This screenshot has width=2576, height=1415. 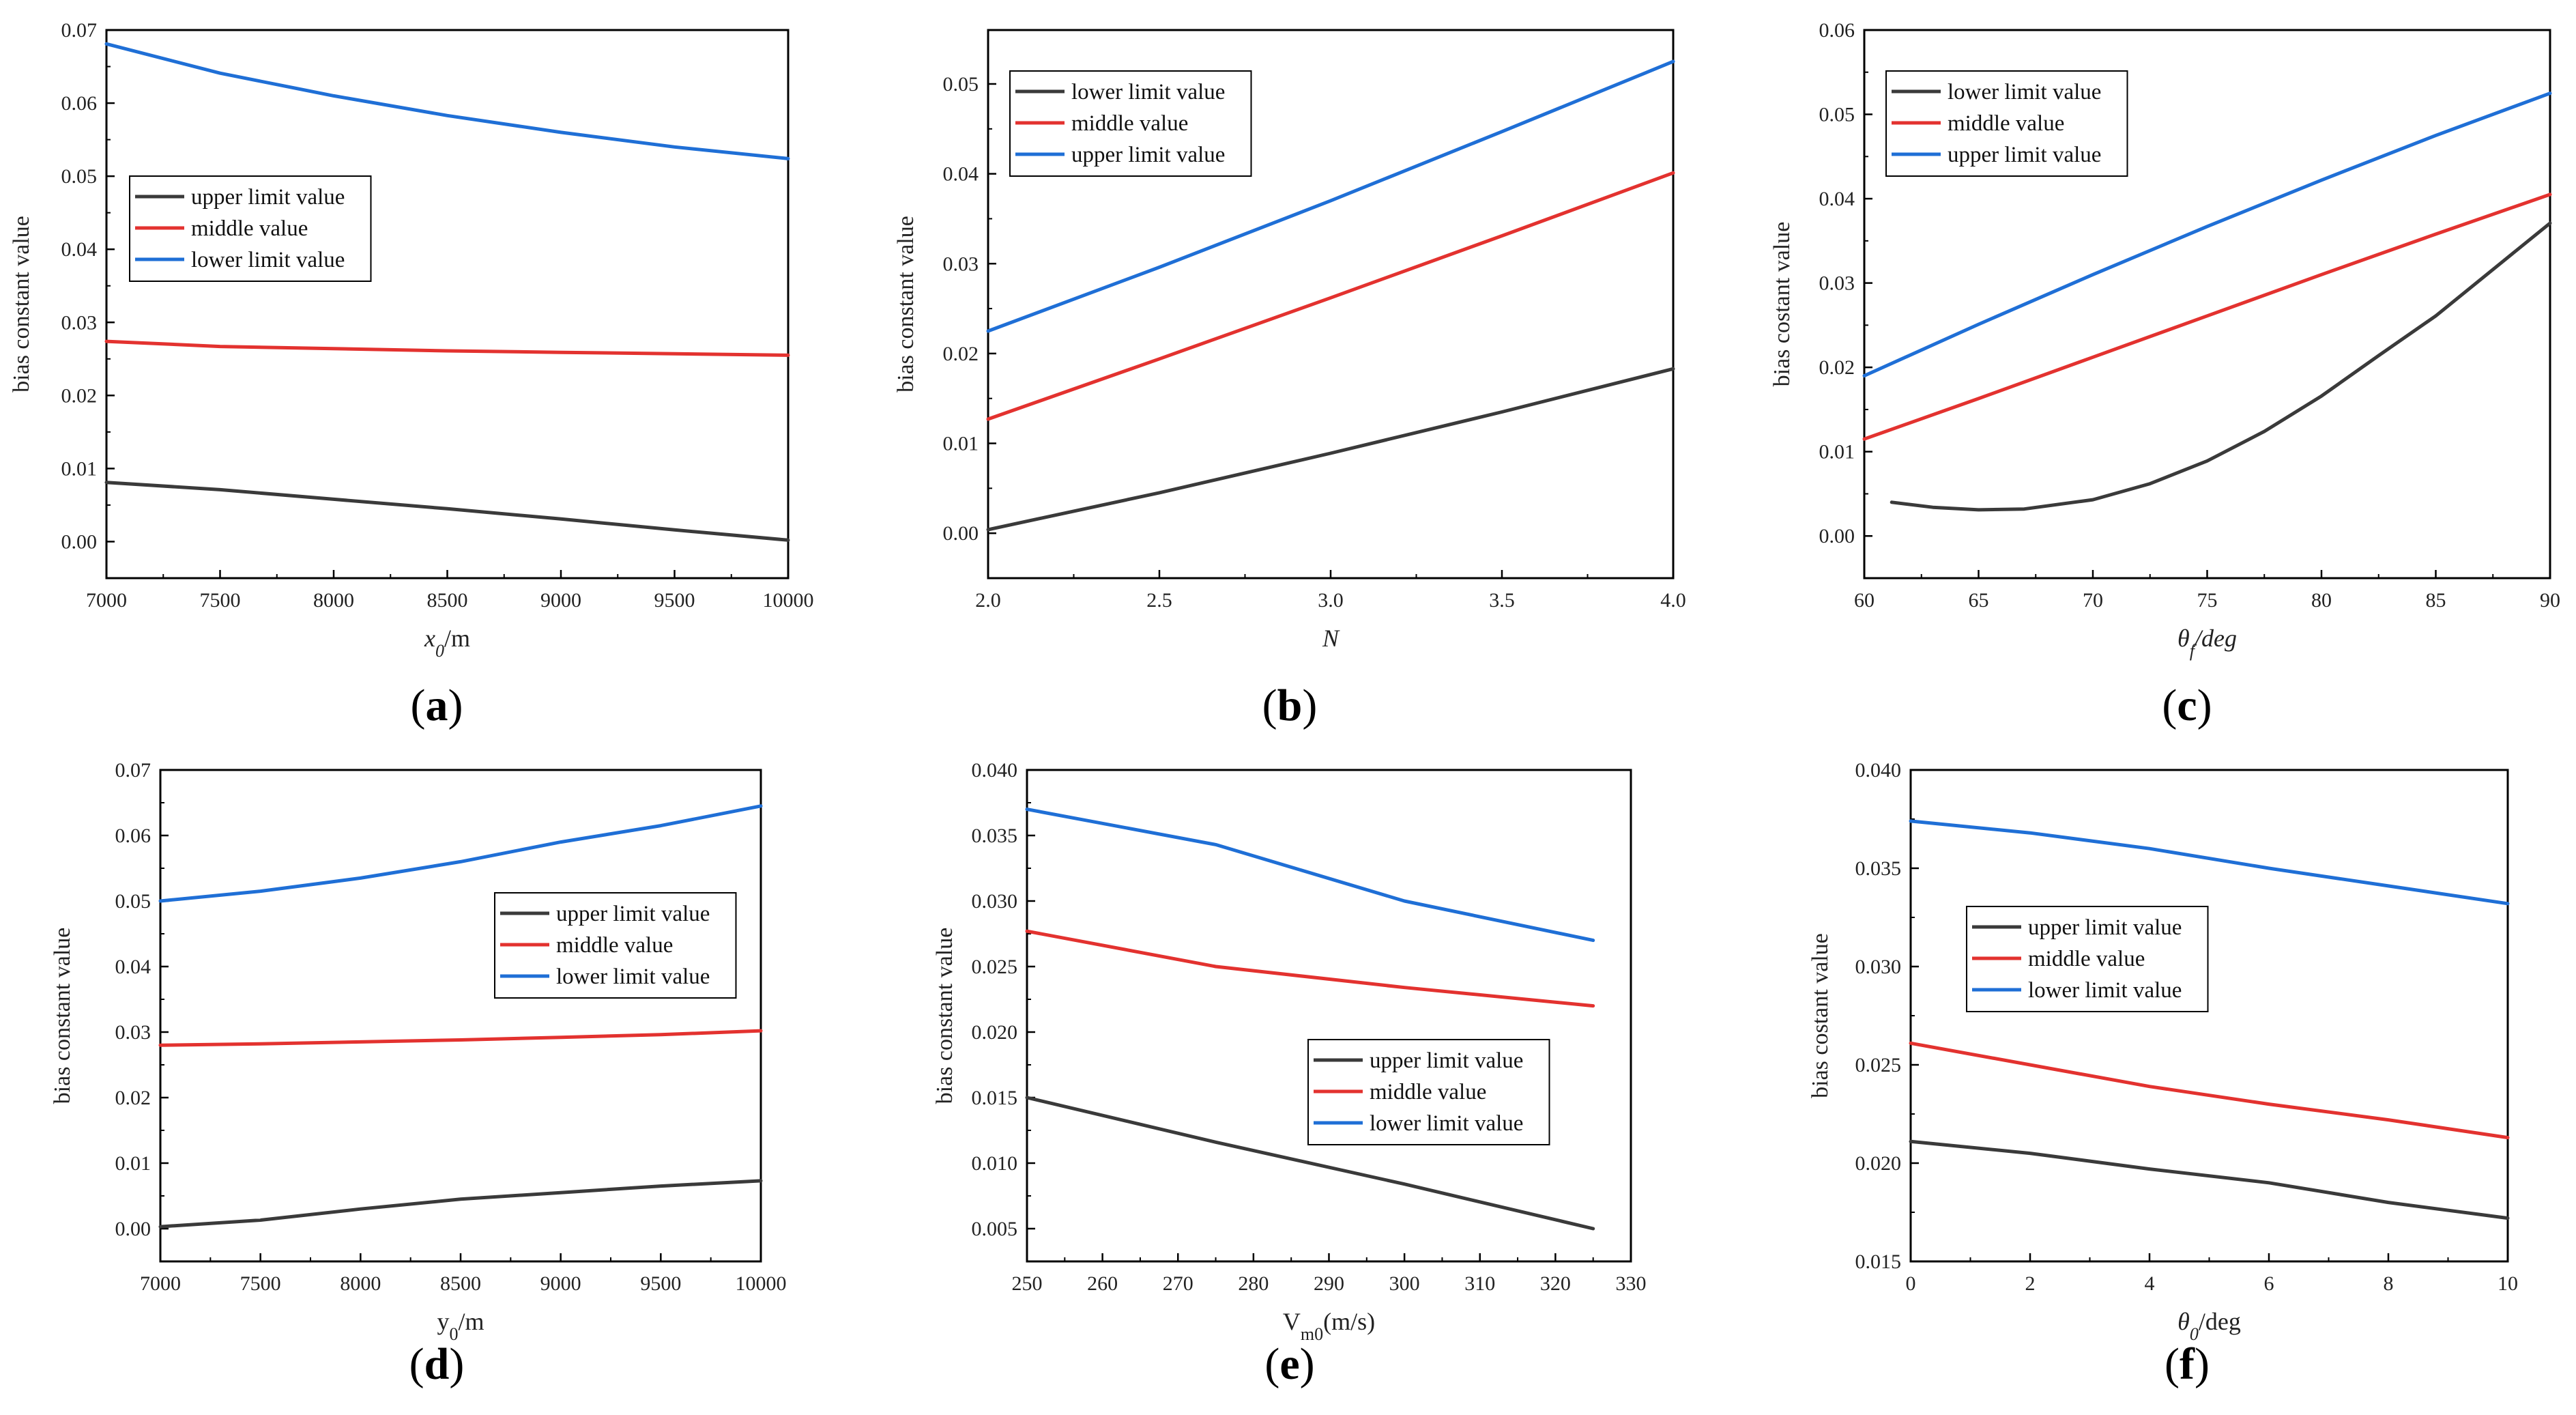 What do you see at coordinates (1979, 600) in the screenshot?
I see `x-tick-label: 65` at bounding box center [1979, 600].